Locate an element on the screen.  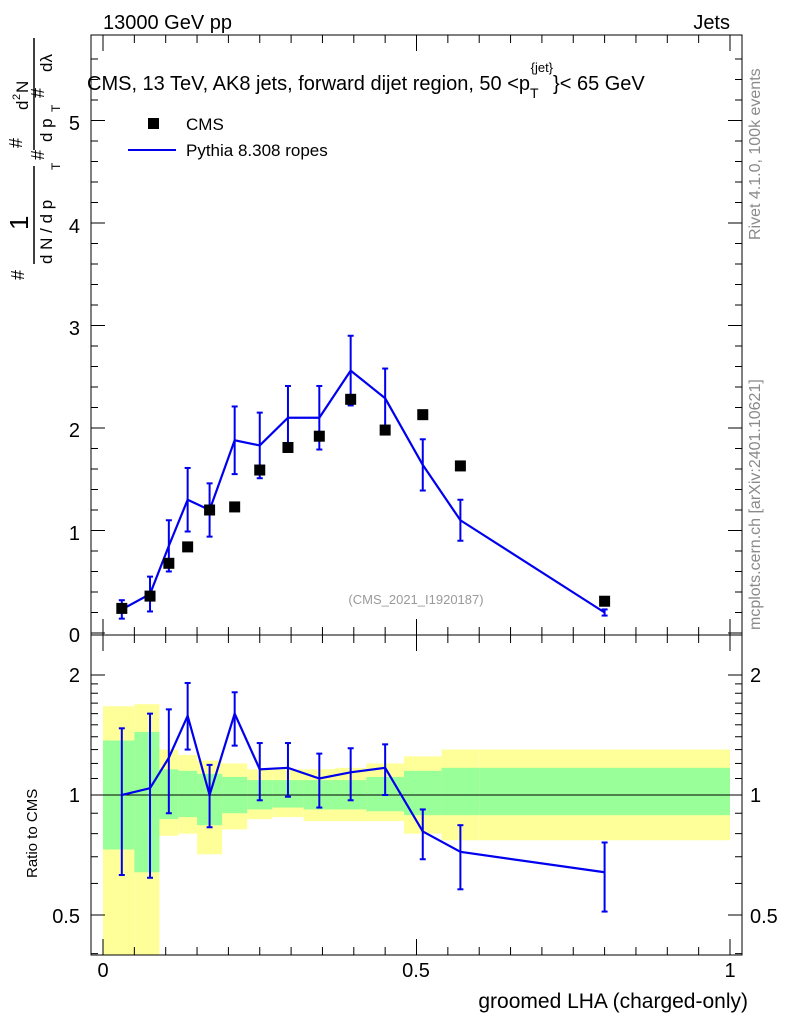
main-y-tick-label: 5 is located at coordinates (74, 124).